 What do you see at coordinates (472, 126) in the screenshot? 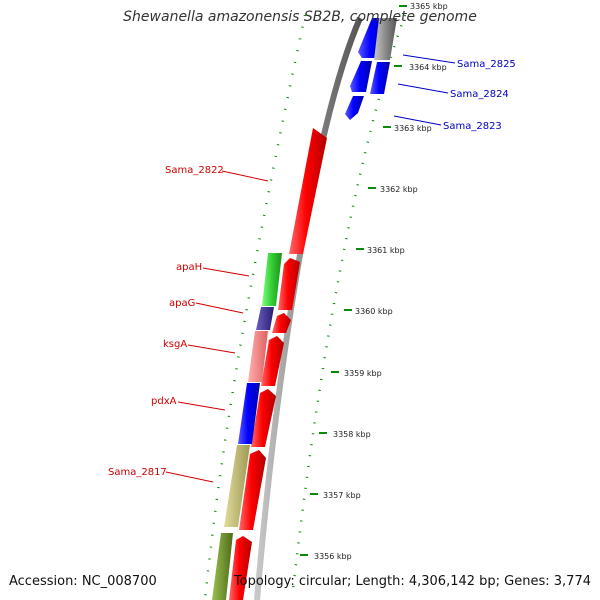
I see `gene-label-sama-2823: Sama_2823` at bounding box center [472, 126].